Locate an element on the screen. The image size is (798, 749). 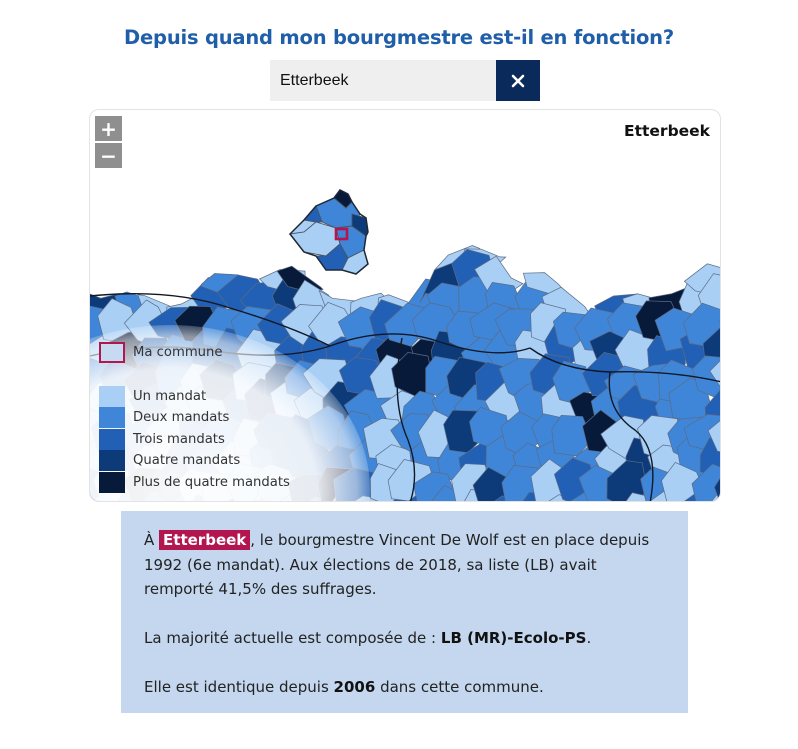
legend-label: Un mandat is located at coordinates (170, 396).